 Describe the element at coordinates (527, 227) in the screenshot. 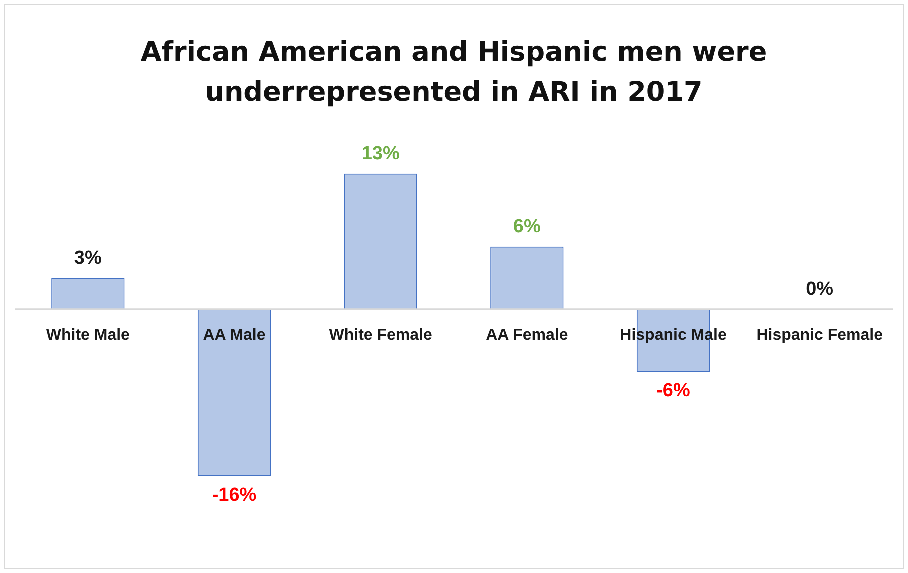

I see `data-label: 6%` at that location.